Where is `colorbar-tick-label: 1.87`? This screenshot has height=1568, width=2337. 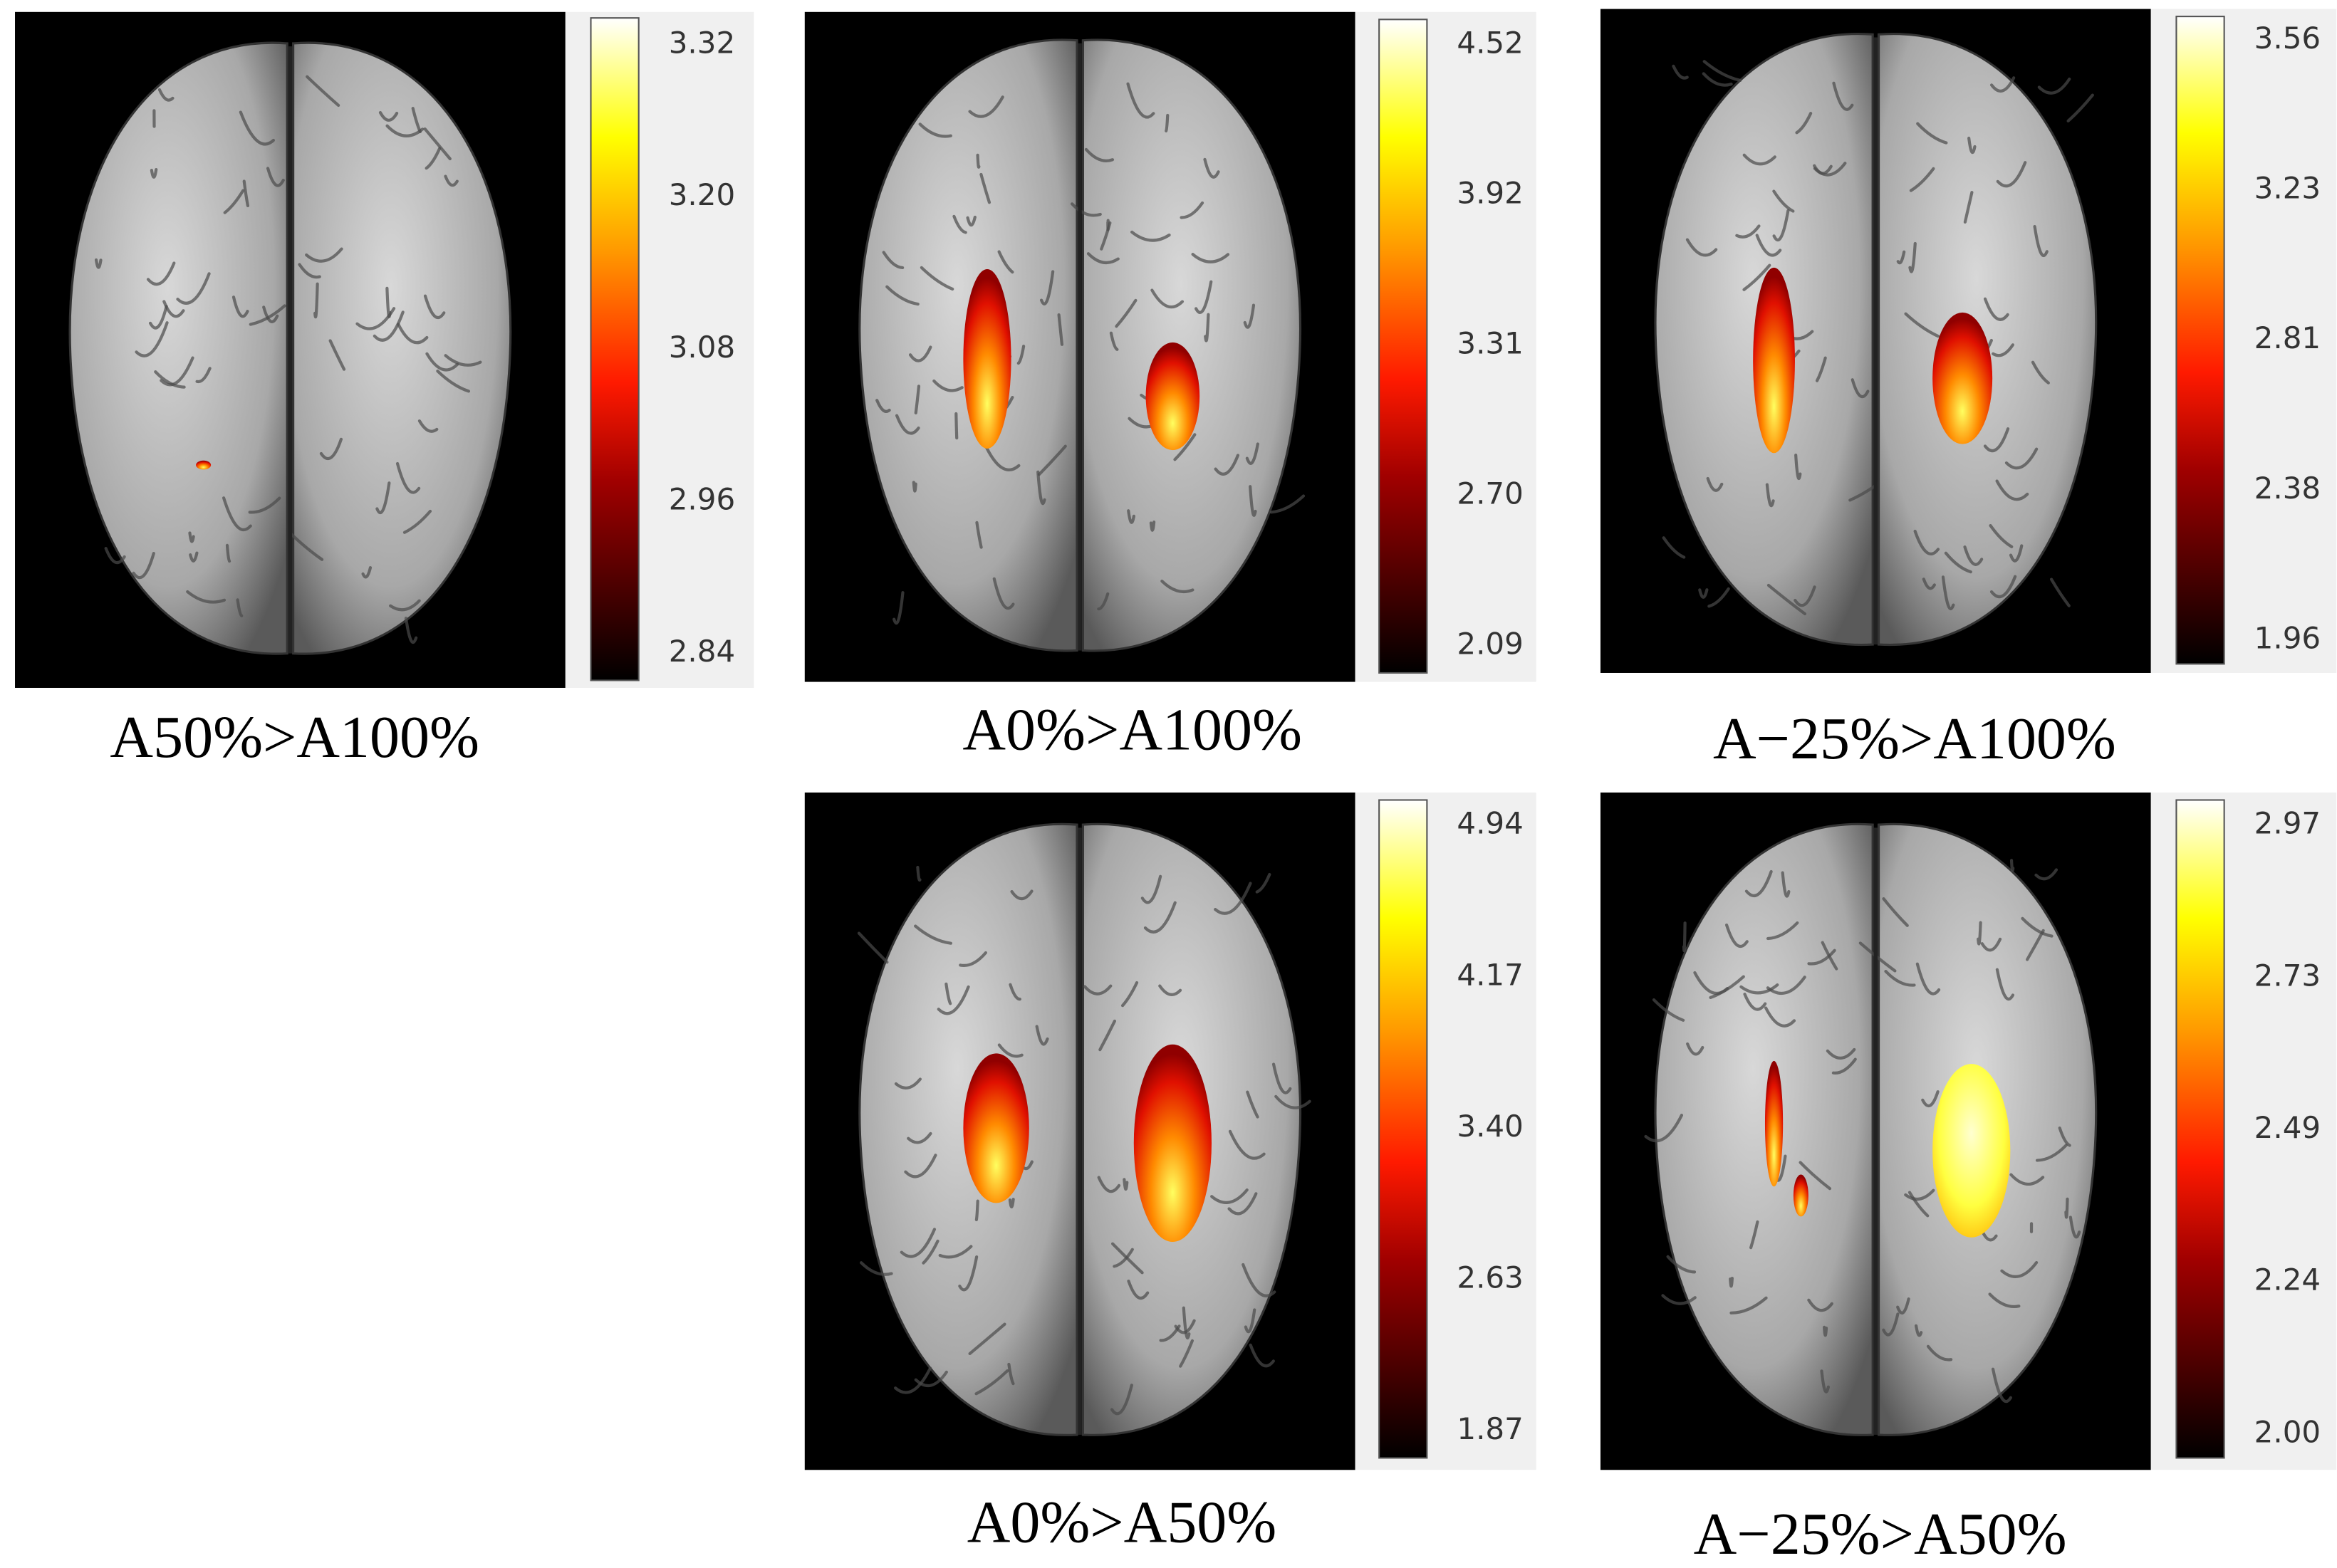
colorbar-tick-label: 1.87 is located at coordinates (1490, 1428).